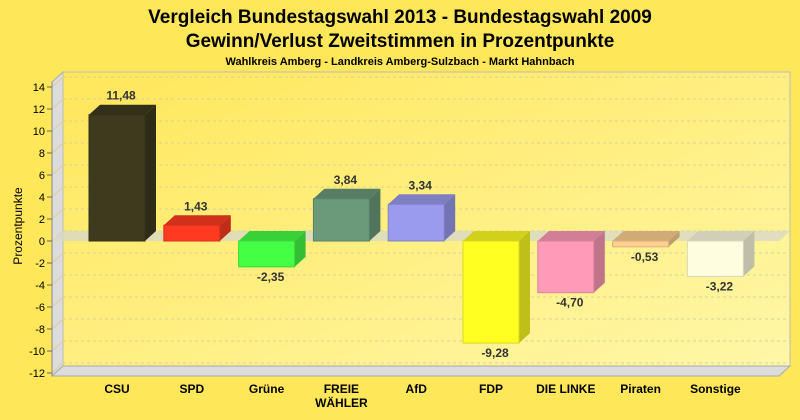  What do you see at coordinates (42, 176) in the screenshot?
I see `y-tick-label: 6` at bounding box center [42, 176].